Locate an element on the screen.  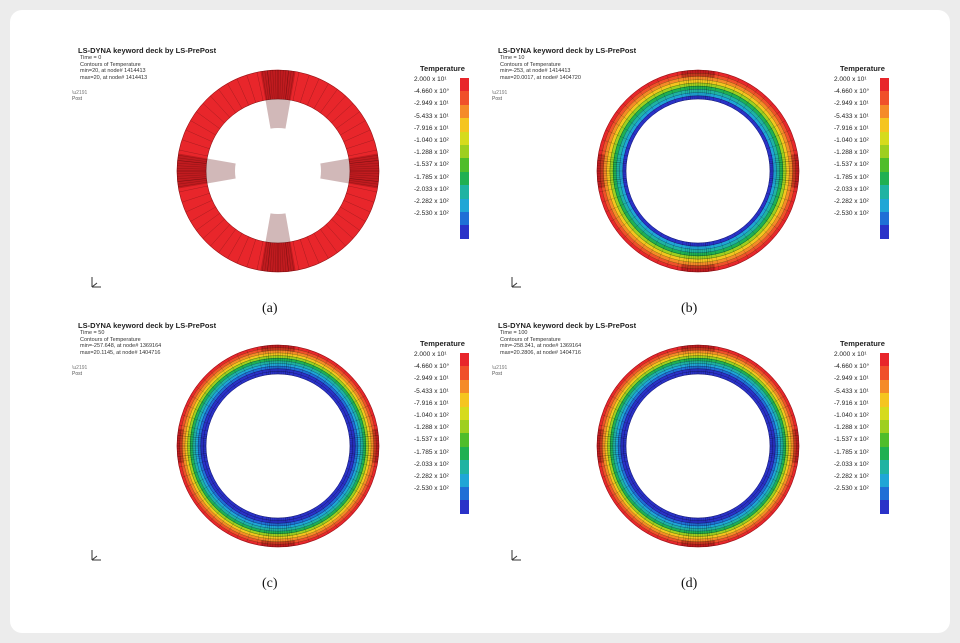
axis-glyph-icon: \u2191 is located at coordinates (500, 368).